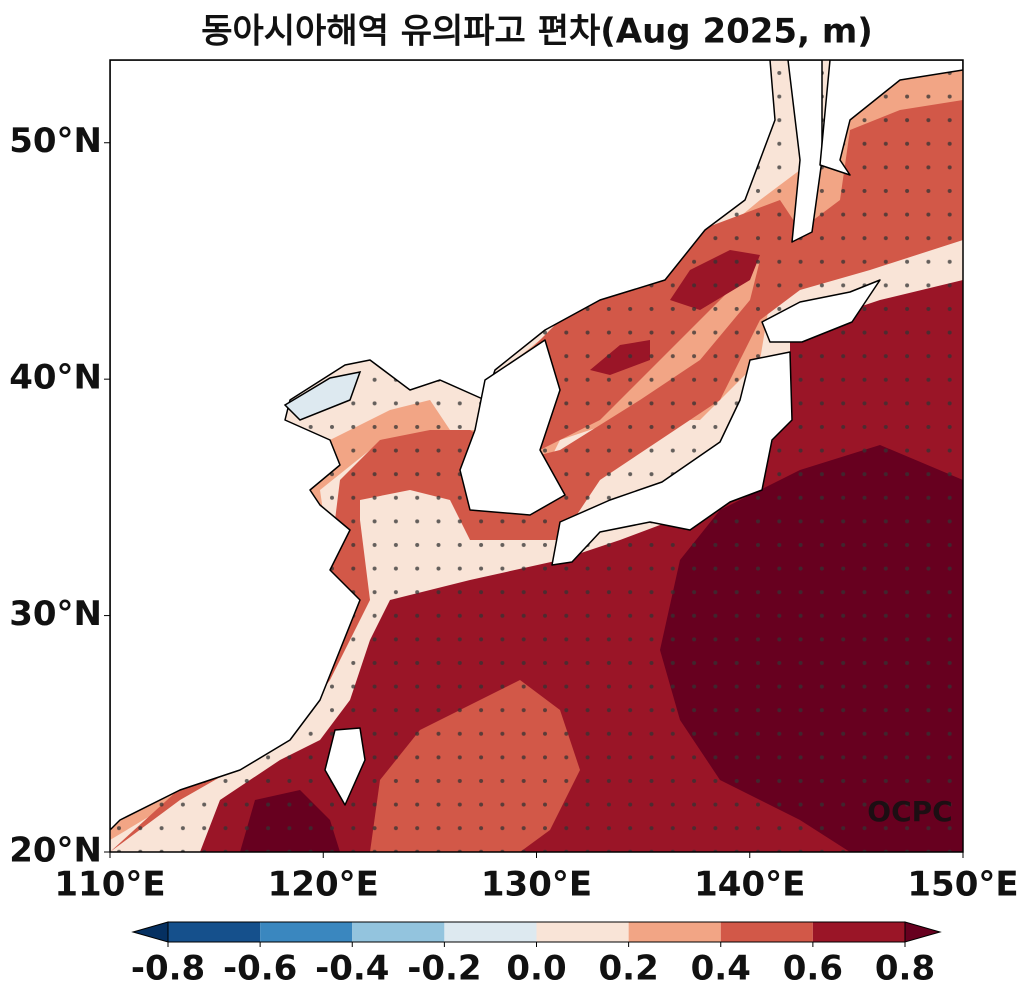 The height and width of the screenshot is (1007, 1025). I want to click on land-sakhalin, so click(805, 151).